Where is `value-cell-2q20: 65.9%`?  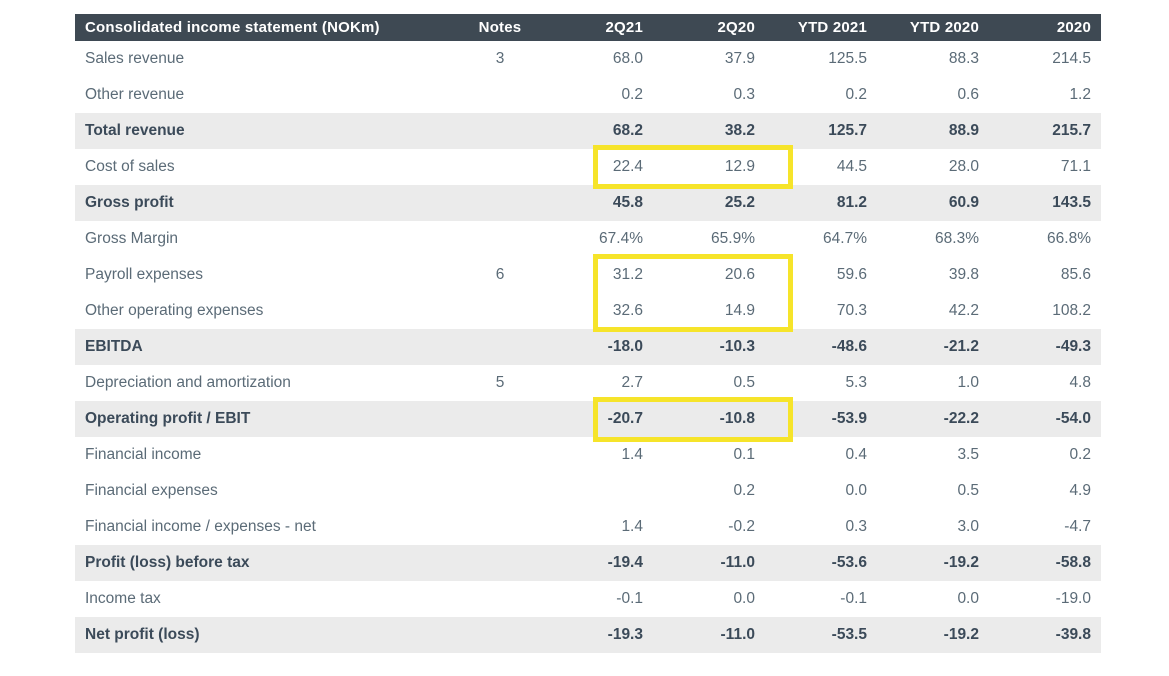
value-cell-2q20: 65.9% is located at coordinates (733, 238).